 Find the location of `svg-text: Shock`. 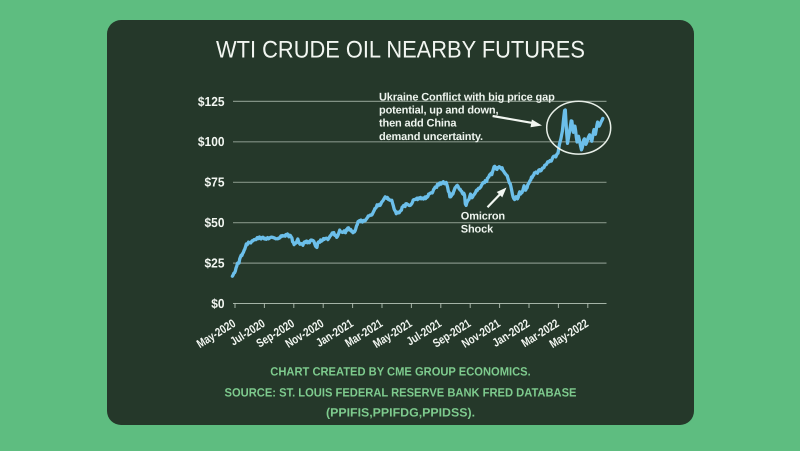

svg-text: Shock is located at coordinates (477, 229).